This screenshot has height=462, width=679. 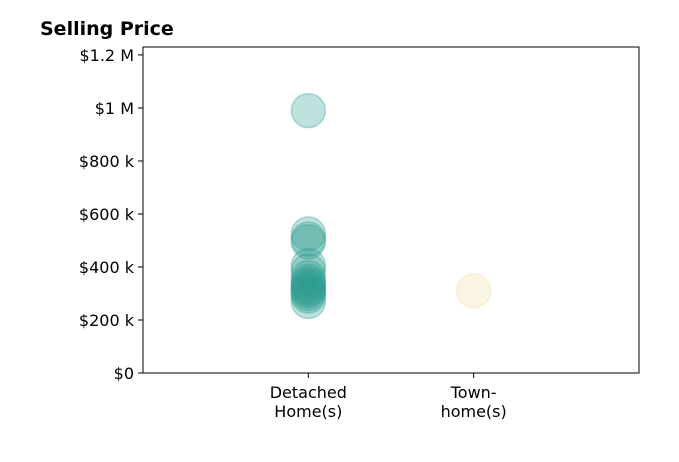 I want to click on x-tick-label: Town-home(s), so click(x=474, y=402).